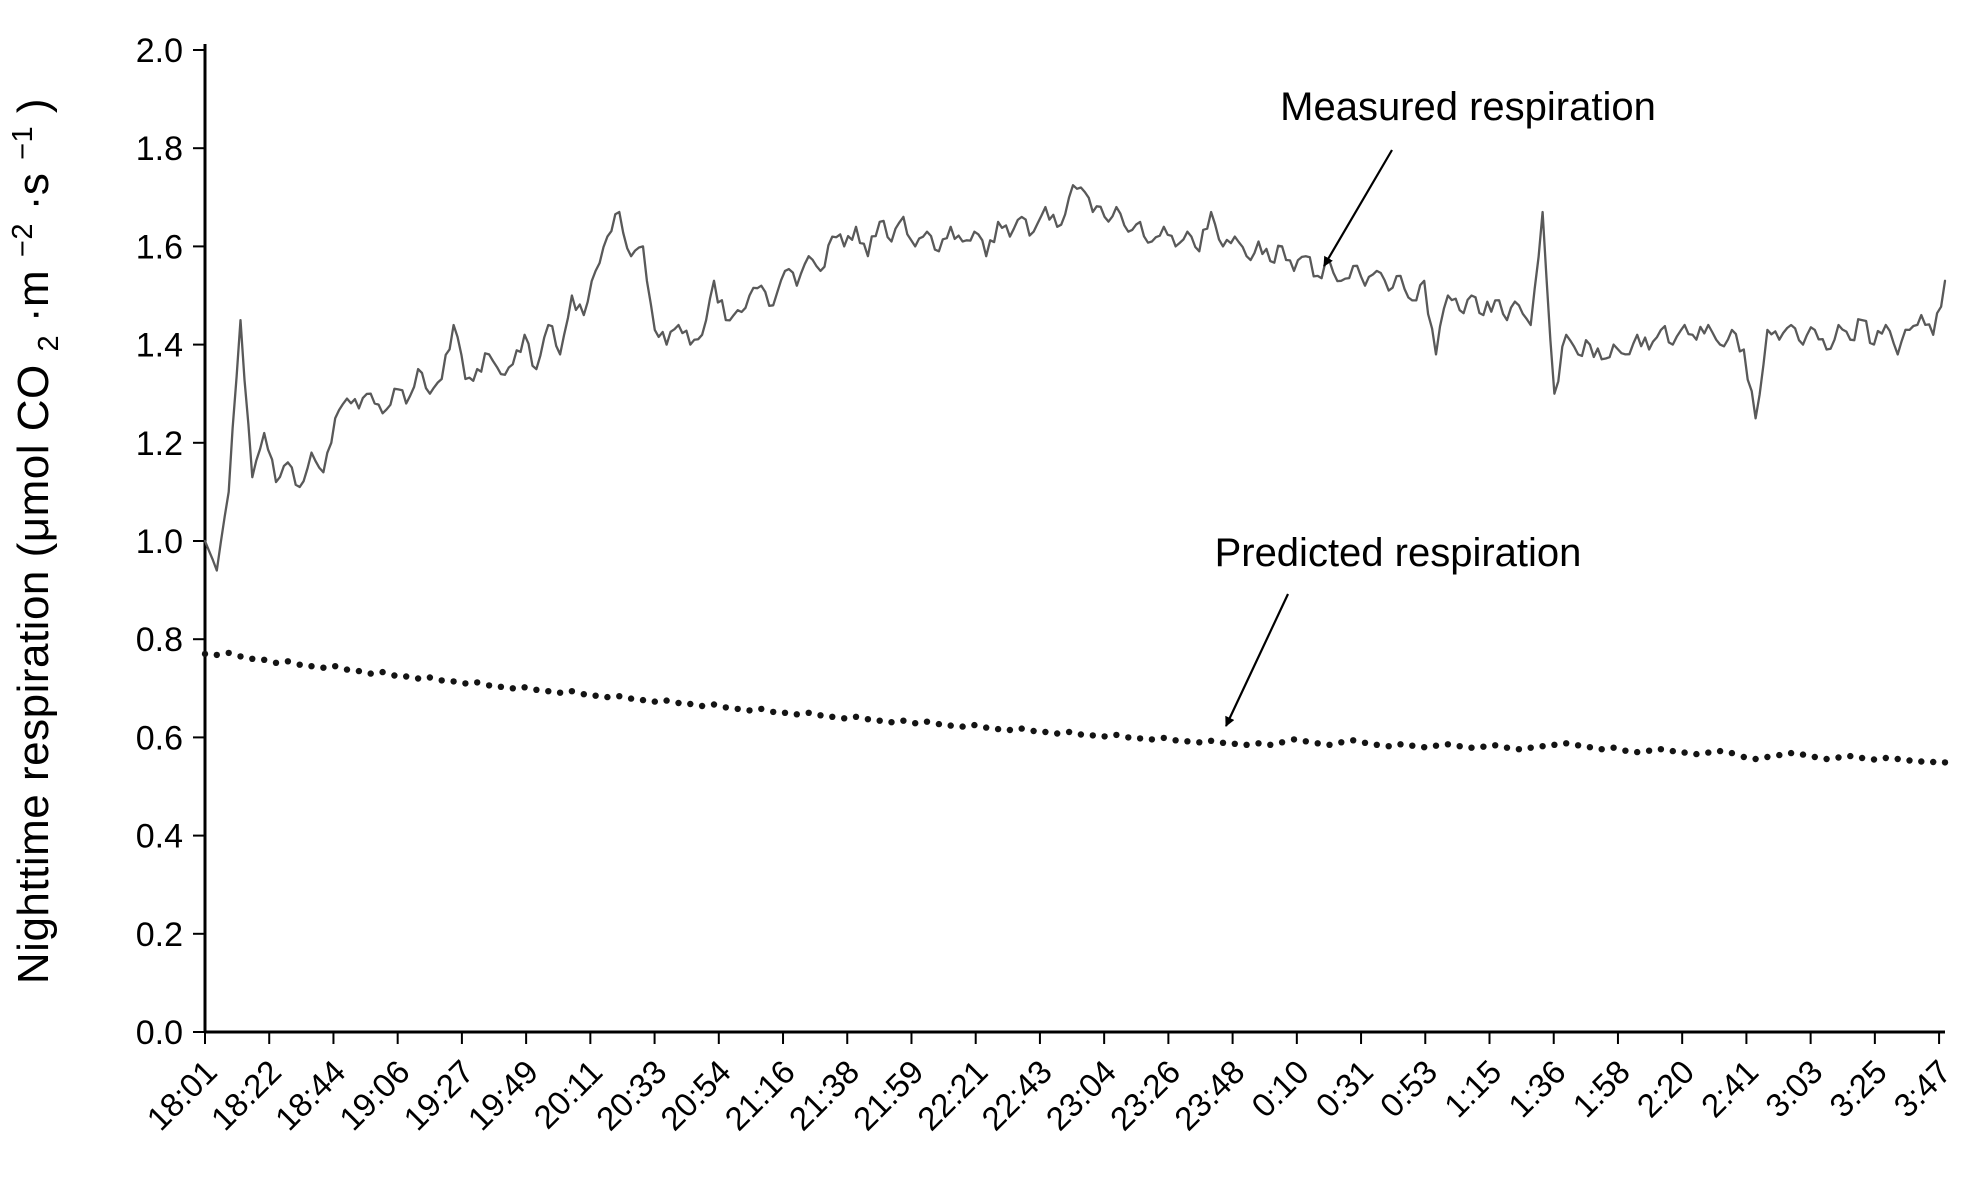  Describe the element at coordinates (159, 1033) in the screenshot. I see `y-tick-label: 0.0` at that location.